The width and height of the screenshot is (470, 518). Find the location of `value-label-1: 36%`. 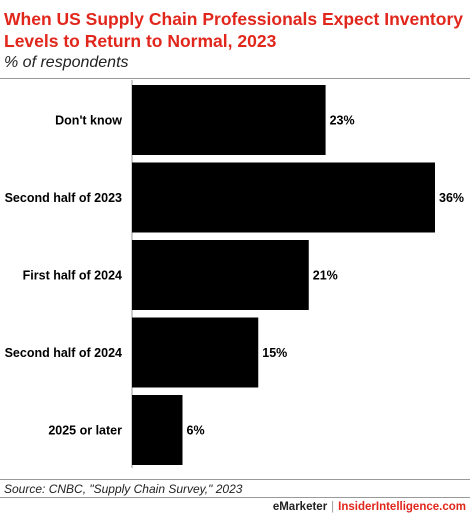

value-label-1: 36% is located at coordinates (451, 198).